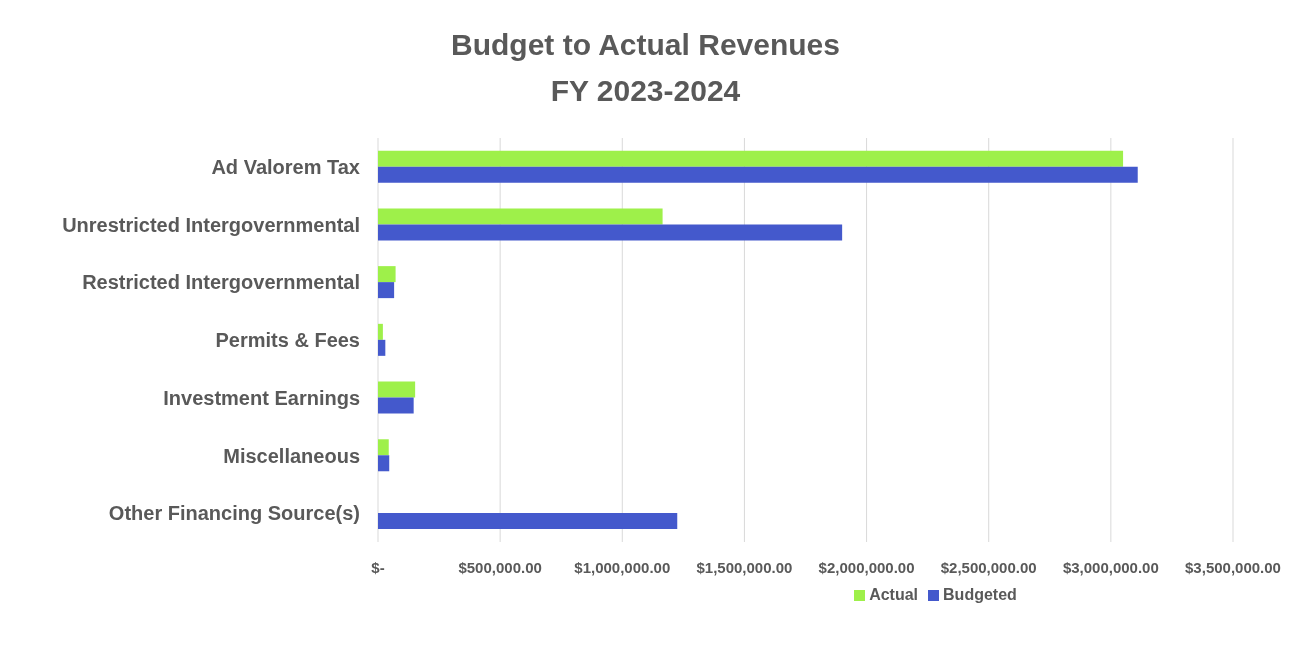 This screenshot has width=1291, height=667. What do you see at coordinates (261, 397) in the screenshot?
I see `y-tick-label: Investment Earnings` at bounding box center [261, 397].